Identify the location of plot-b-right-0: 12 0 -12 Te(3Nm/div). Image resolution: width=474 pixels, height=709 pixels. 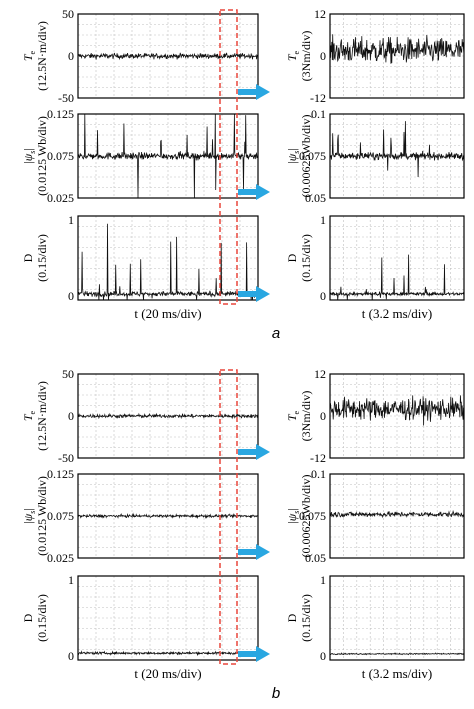
(375, 416).